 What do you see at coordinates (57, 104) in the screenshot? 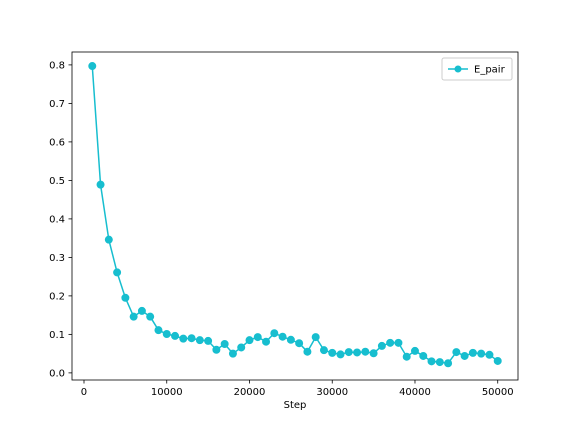
I see `y-tick-label: 0.7` at bounding box center [57, 104].